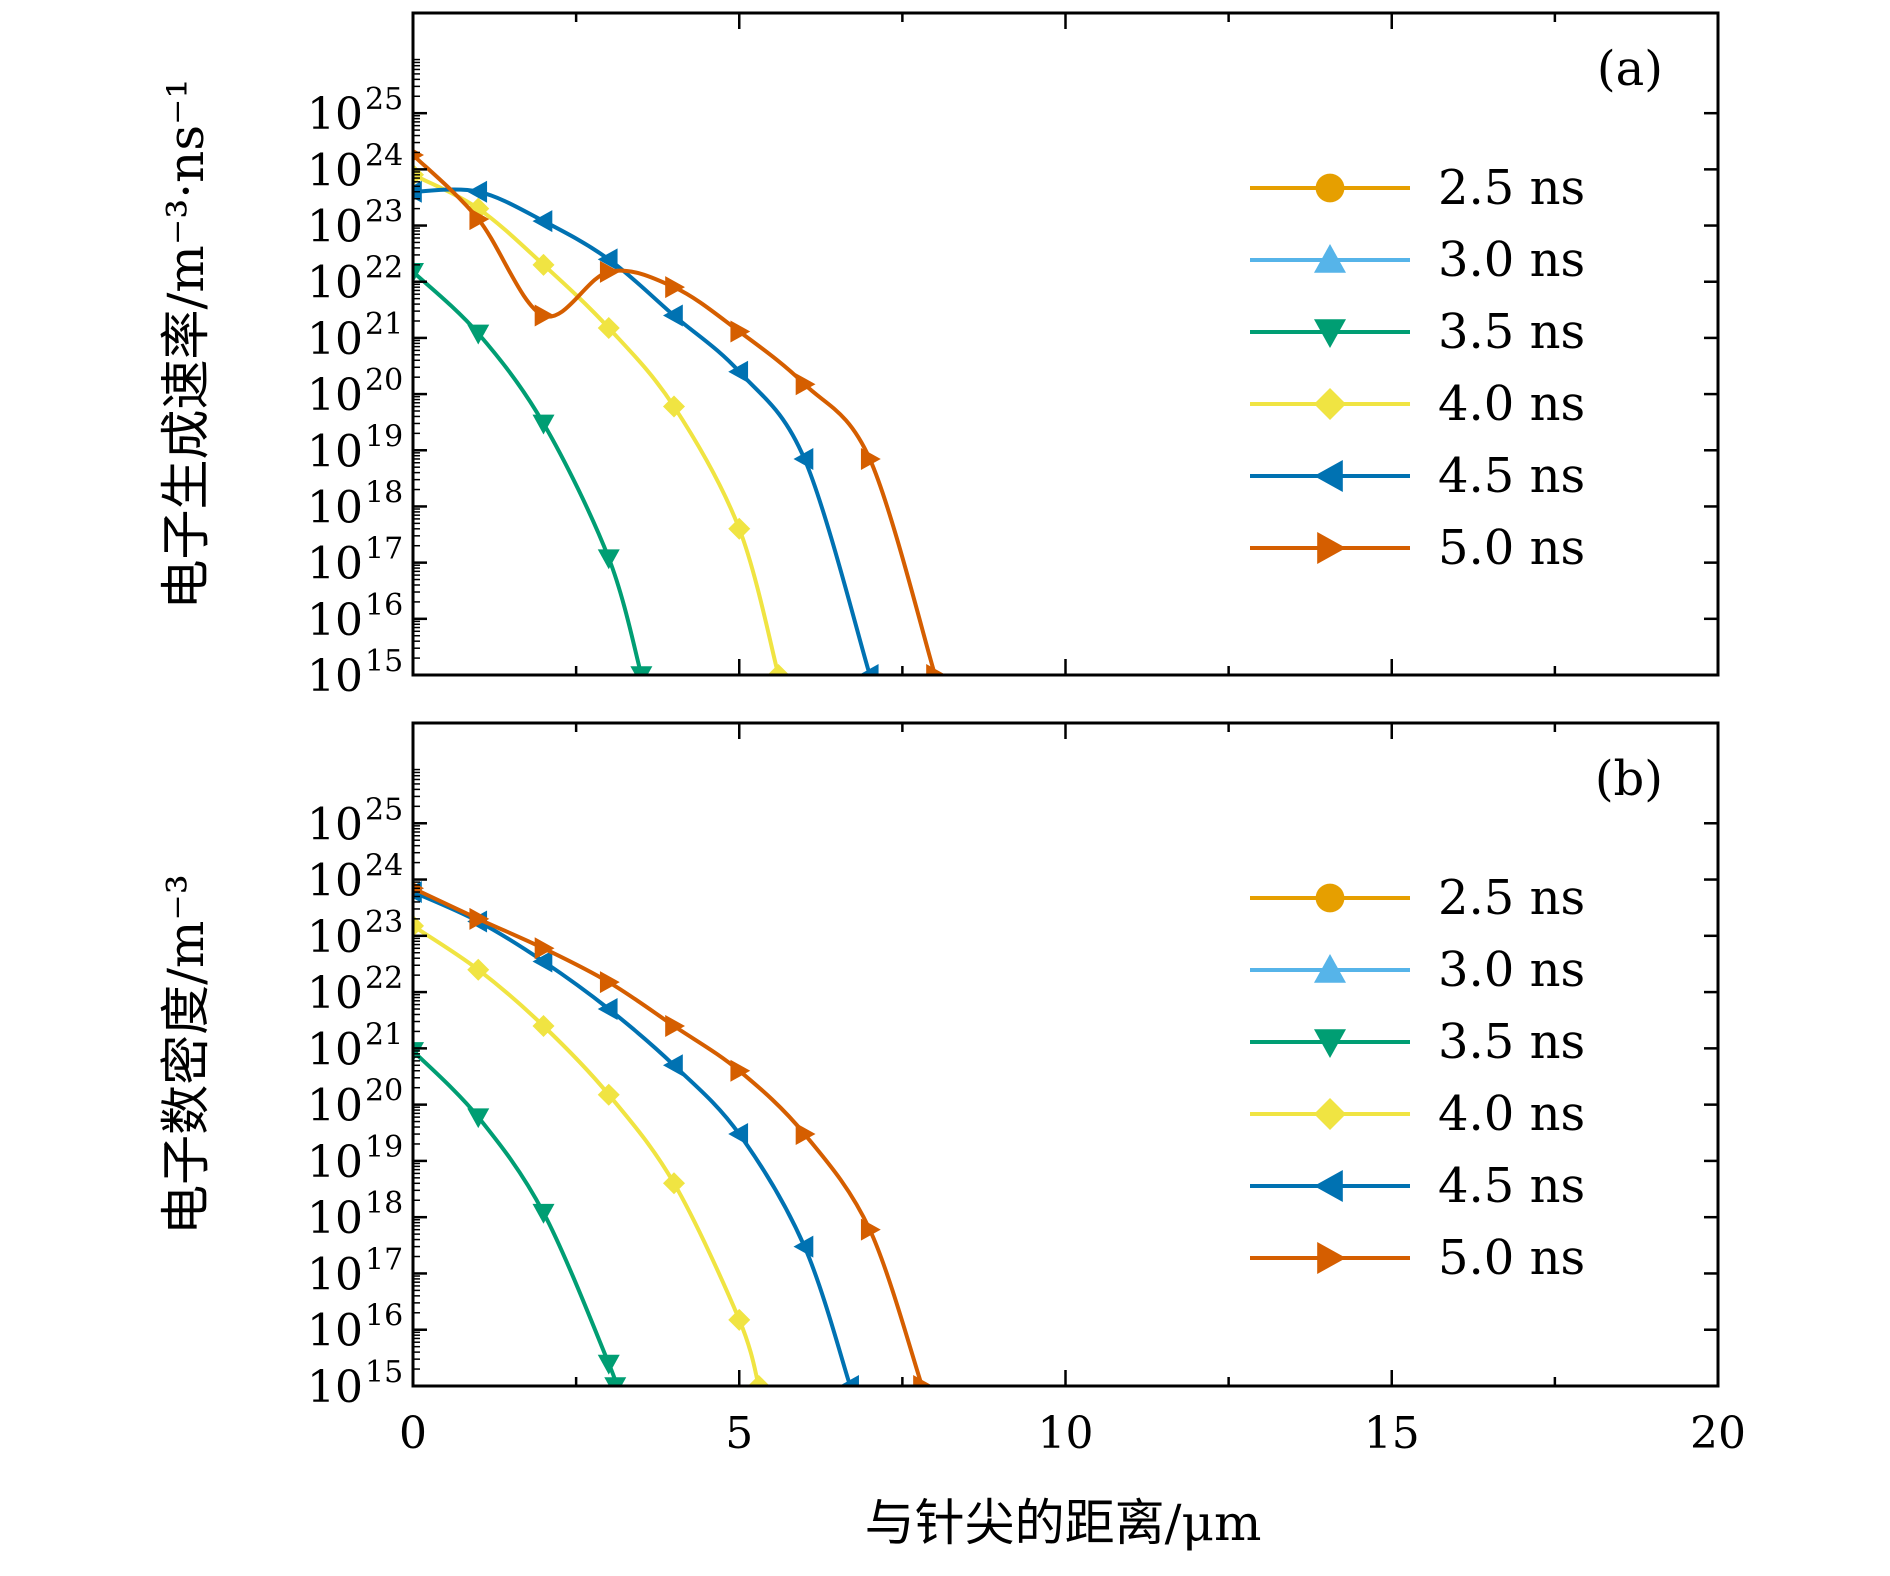 This screenshot has height=1576, width=1890. What do you see at coordinates (1328, 476) in the screenshot?
I see `legend-marker-a-4-5-ns` at bounding box center [1328, 476].